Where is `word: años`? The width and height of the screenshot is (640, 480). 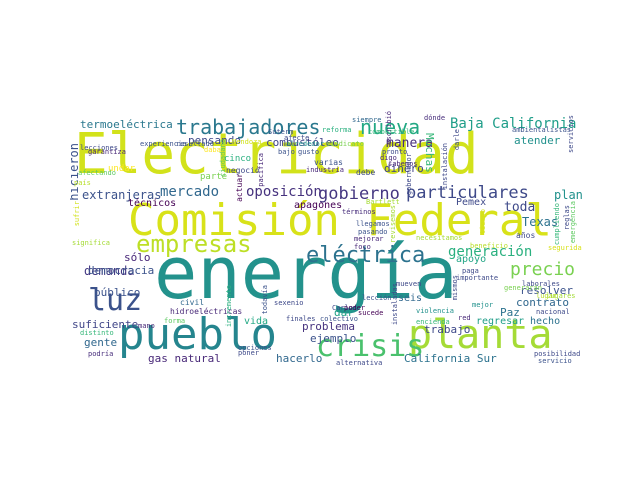 word: años is located at coordinates (526, 235).